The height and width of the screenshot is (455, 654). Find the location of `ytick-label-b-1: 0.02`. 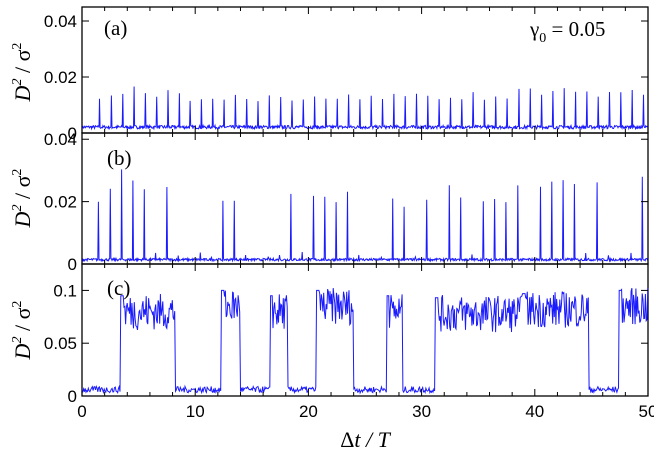

ytick-label-b-1: 0.02 is located at coordinates (60, 202).